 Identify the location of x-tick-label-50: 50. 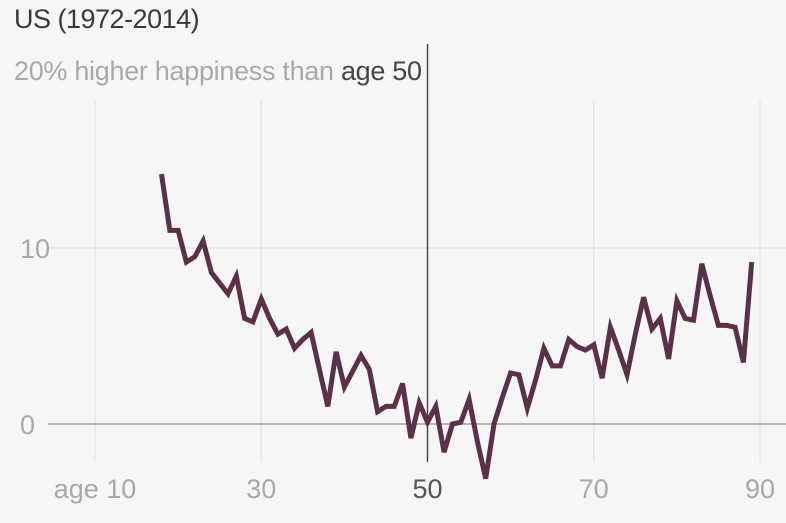
(427, 489).